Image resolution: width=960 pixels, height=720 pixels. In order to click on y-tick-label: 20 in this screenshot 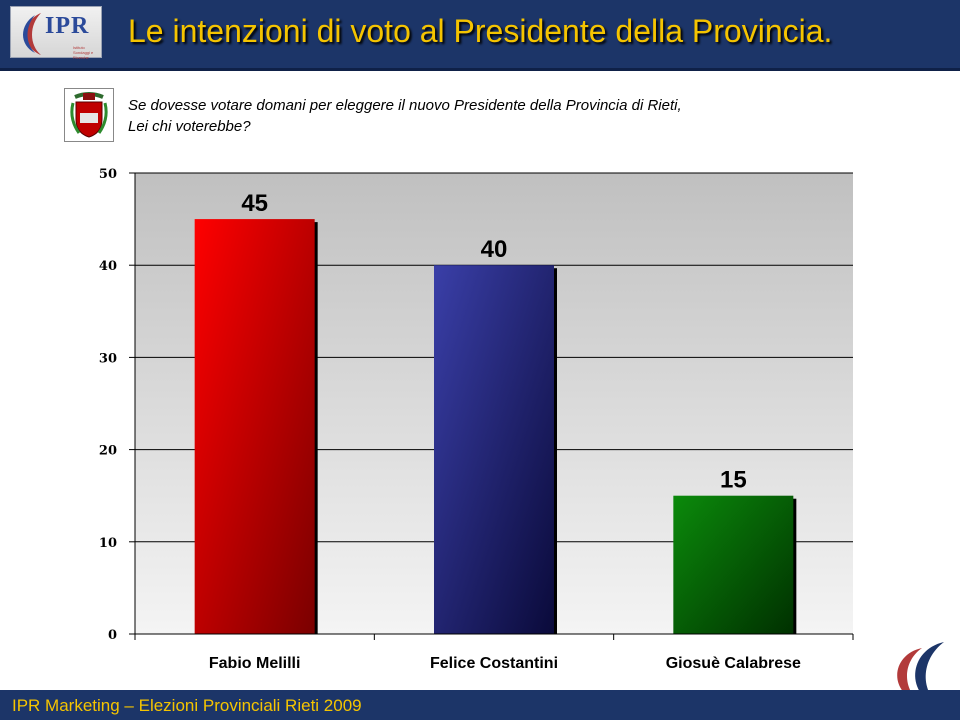, I will do `click(108, 451)`.